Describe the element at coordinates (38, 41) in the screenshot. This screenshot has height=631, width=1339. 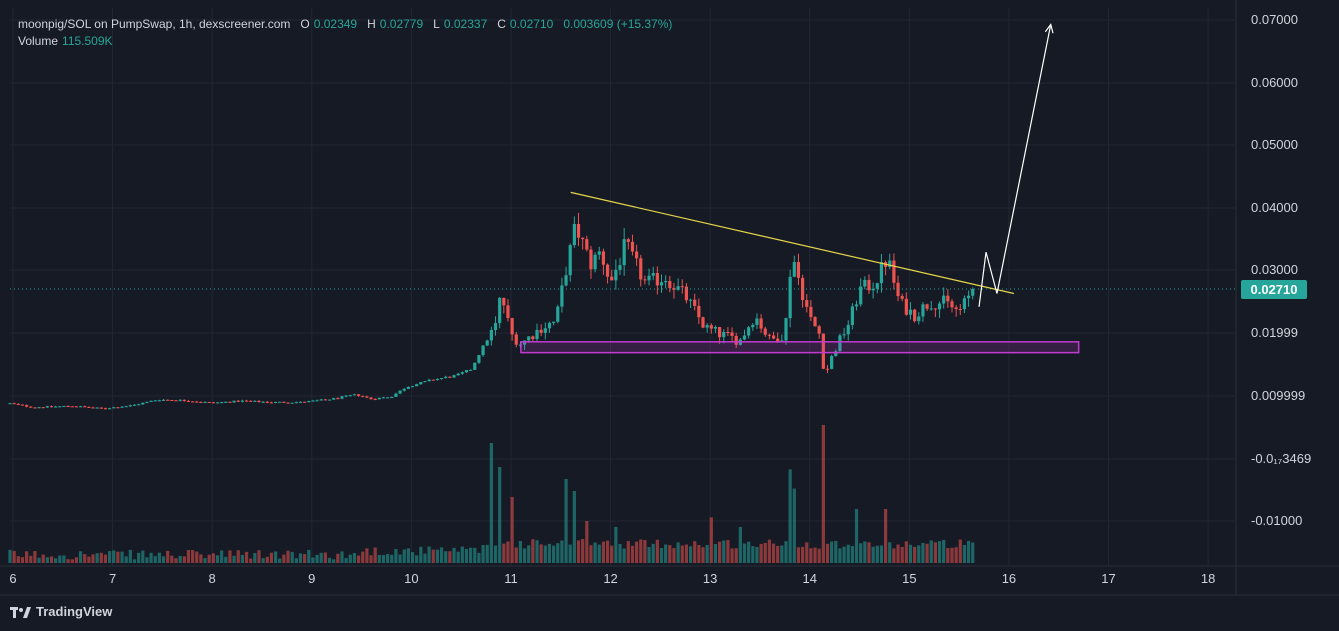
I see `volume-label: Volume` at that location.